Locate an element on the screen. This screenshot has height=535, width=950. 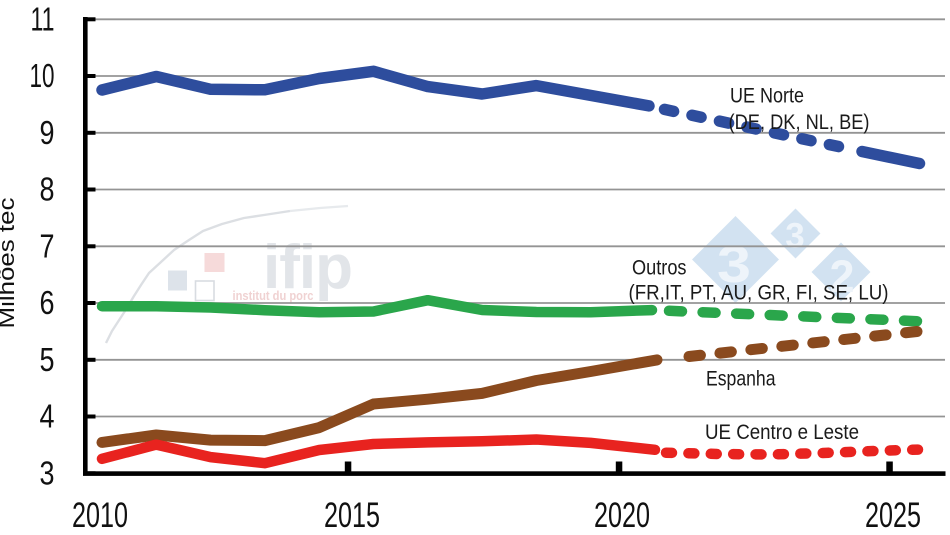
svg-text: UE Norte is located at coordinates (767, 96).